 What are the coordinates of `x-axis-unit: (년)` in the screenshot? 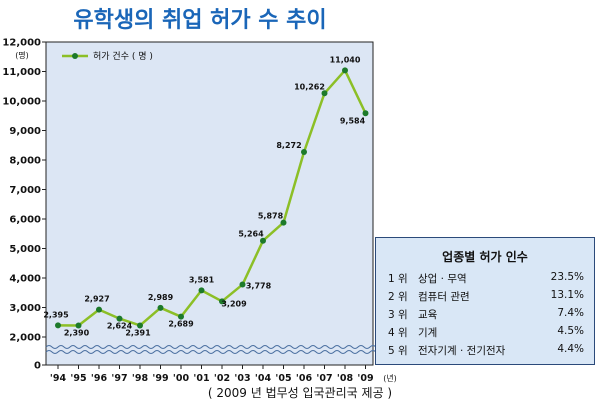 It's located at (390, 378).